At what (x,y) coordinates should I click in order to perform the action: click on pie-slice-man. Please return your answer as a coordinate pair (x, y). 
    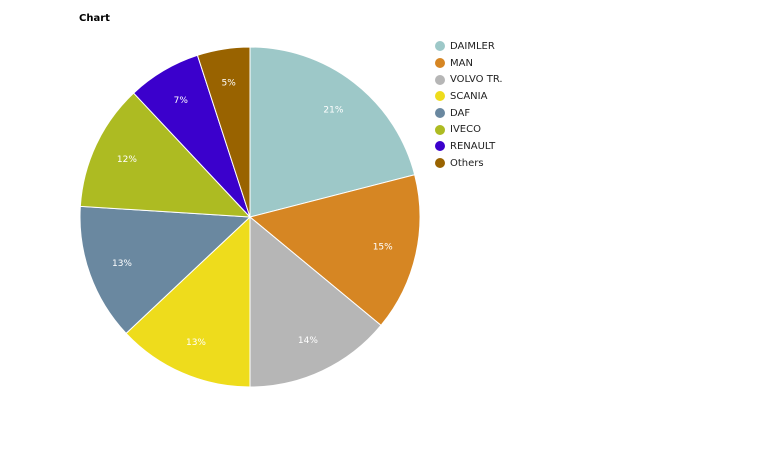
    Looking at the image, I should click on (334, 250).